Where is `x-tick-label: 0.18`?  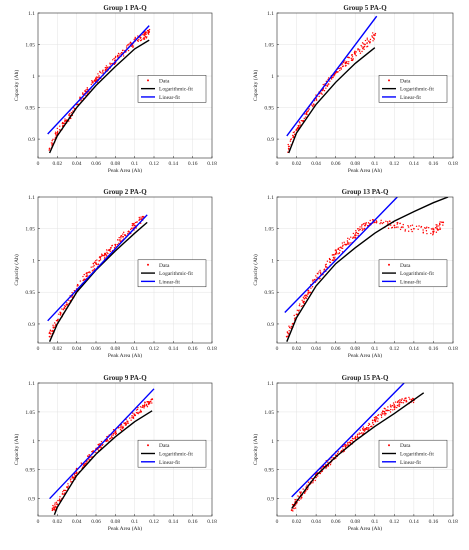 x-tick-label: 0.18 is located at coordinates (453, 349).